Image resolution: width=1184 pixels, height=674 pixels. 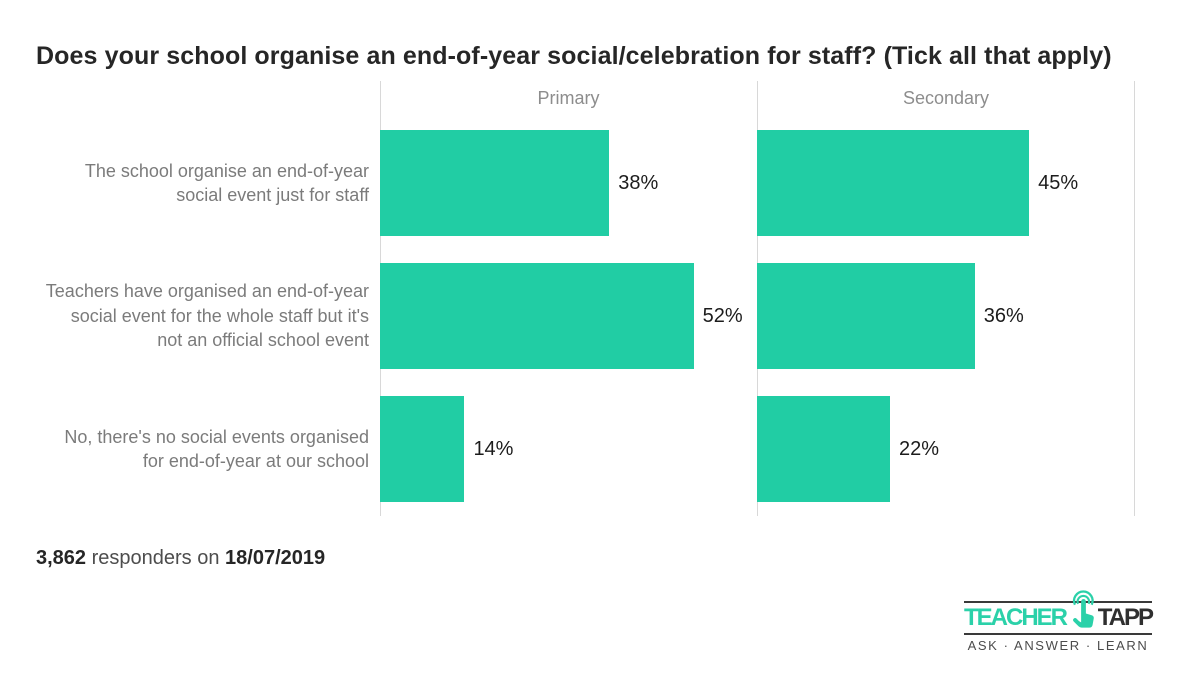 I want to click on bar-value-label: 14%, so click(x=493, y=448).